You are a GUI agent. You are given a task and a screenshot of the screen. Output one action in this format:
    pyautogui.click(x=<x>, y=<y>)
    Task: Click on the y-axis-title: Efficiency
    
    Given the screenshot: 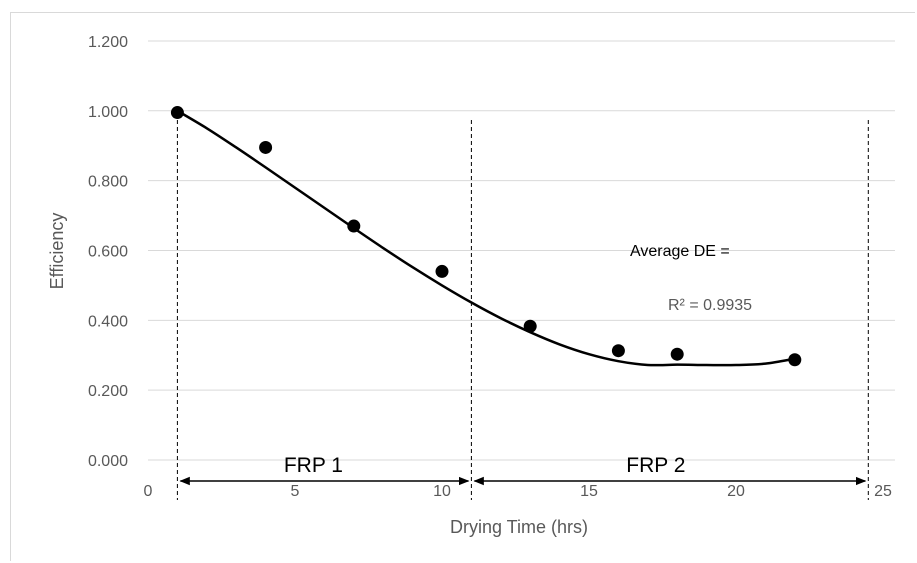 What is the action you would take?
    pyautogui.click(x=57, y=251)
    